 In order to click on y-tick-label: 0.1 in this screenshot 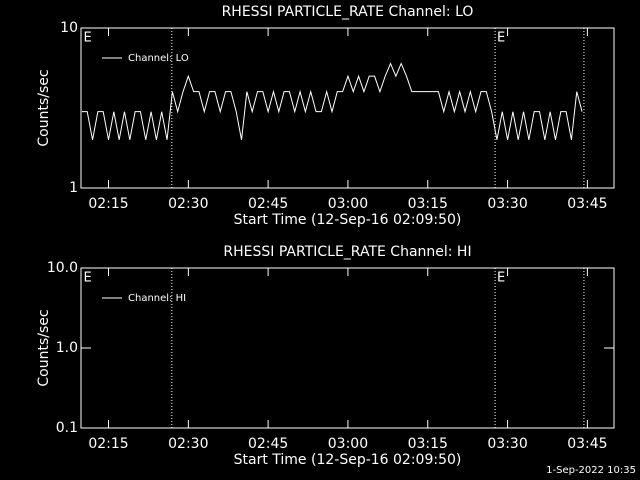, I will do `click(67, 428)`.